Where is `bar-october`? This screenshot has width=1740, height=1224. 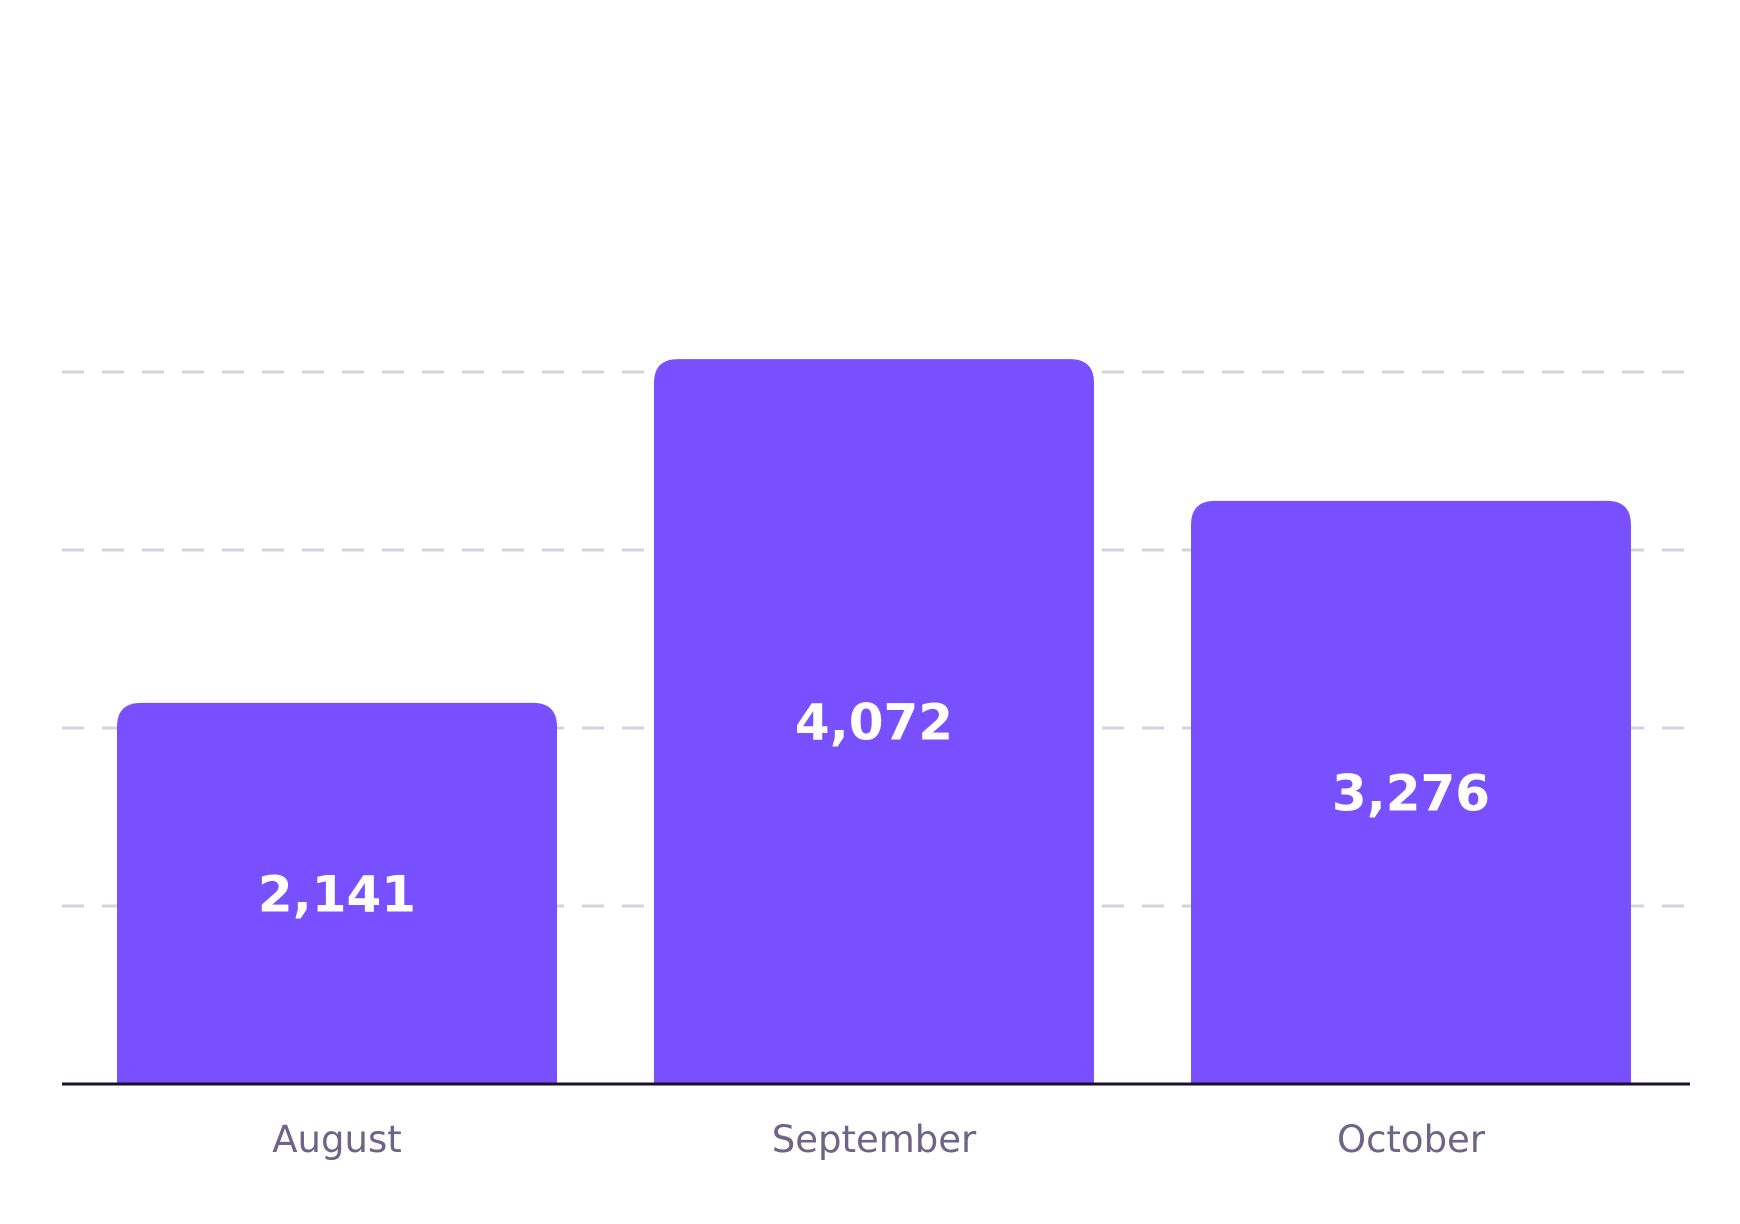 bar-october is located at coordinates (1411, 792).